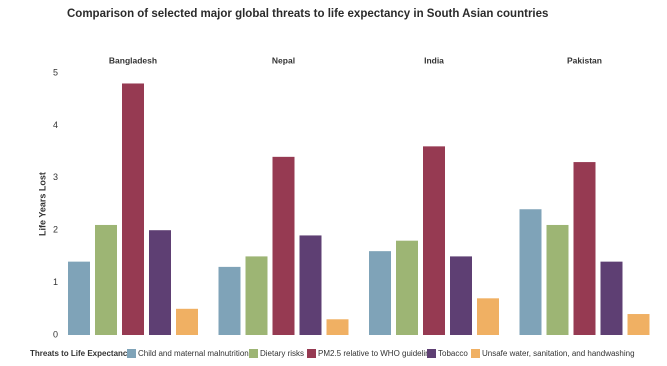  I want to click on y-tick-label: 1, so click(55, 282).